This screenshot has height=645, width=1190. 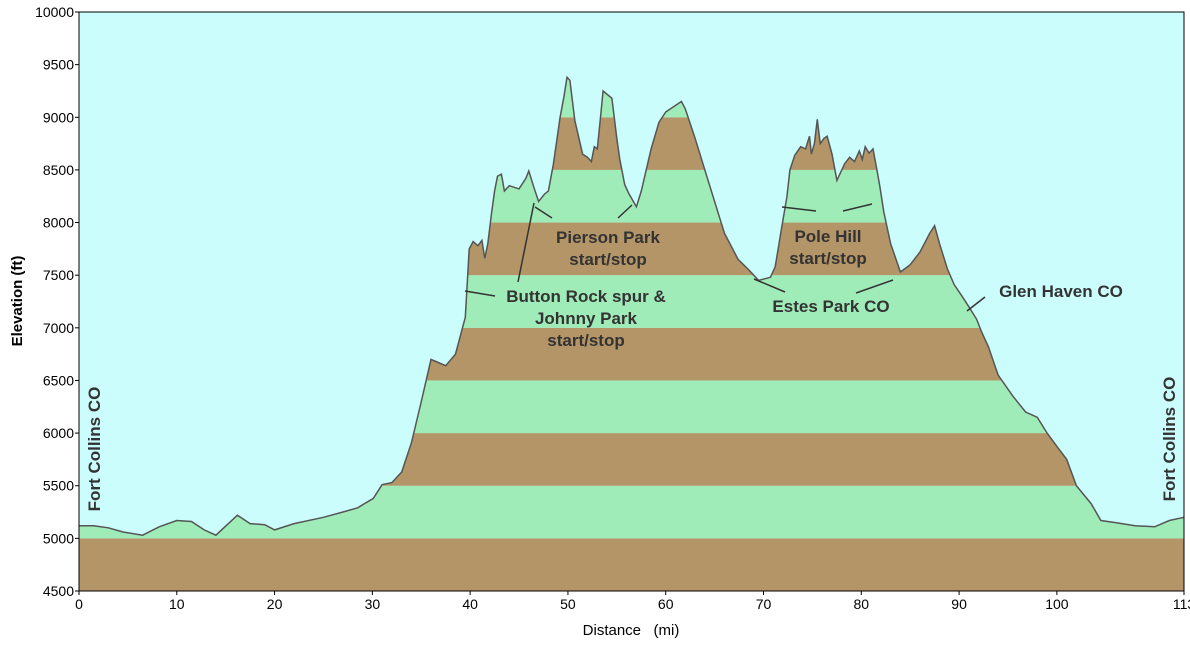 I want to click on y-tick-label: 4500, so click(x=58, y=591).